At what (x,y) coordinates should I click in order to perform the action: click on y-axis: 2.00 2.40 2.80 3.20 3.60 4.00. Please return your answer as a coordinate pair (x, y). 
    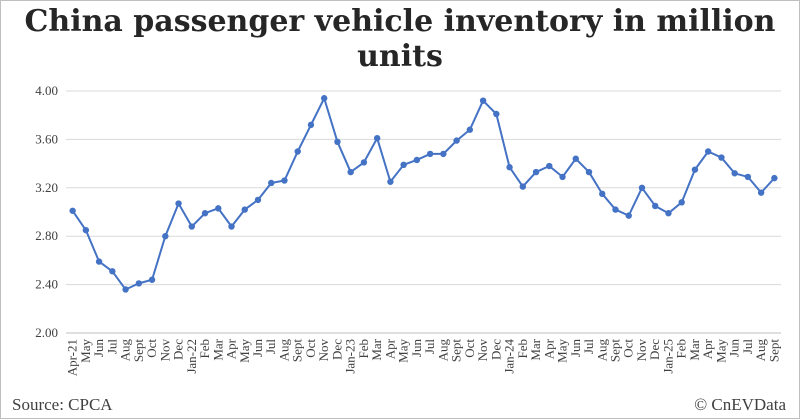
    Looking at the image, I should click on (46, 211).